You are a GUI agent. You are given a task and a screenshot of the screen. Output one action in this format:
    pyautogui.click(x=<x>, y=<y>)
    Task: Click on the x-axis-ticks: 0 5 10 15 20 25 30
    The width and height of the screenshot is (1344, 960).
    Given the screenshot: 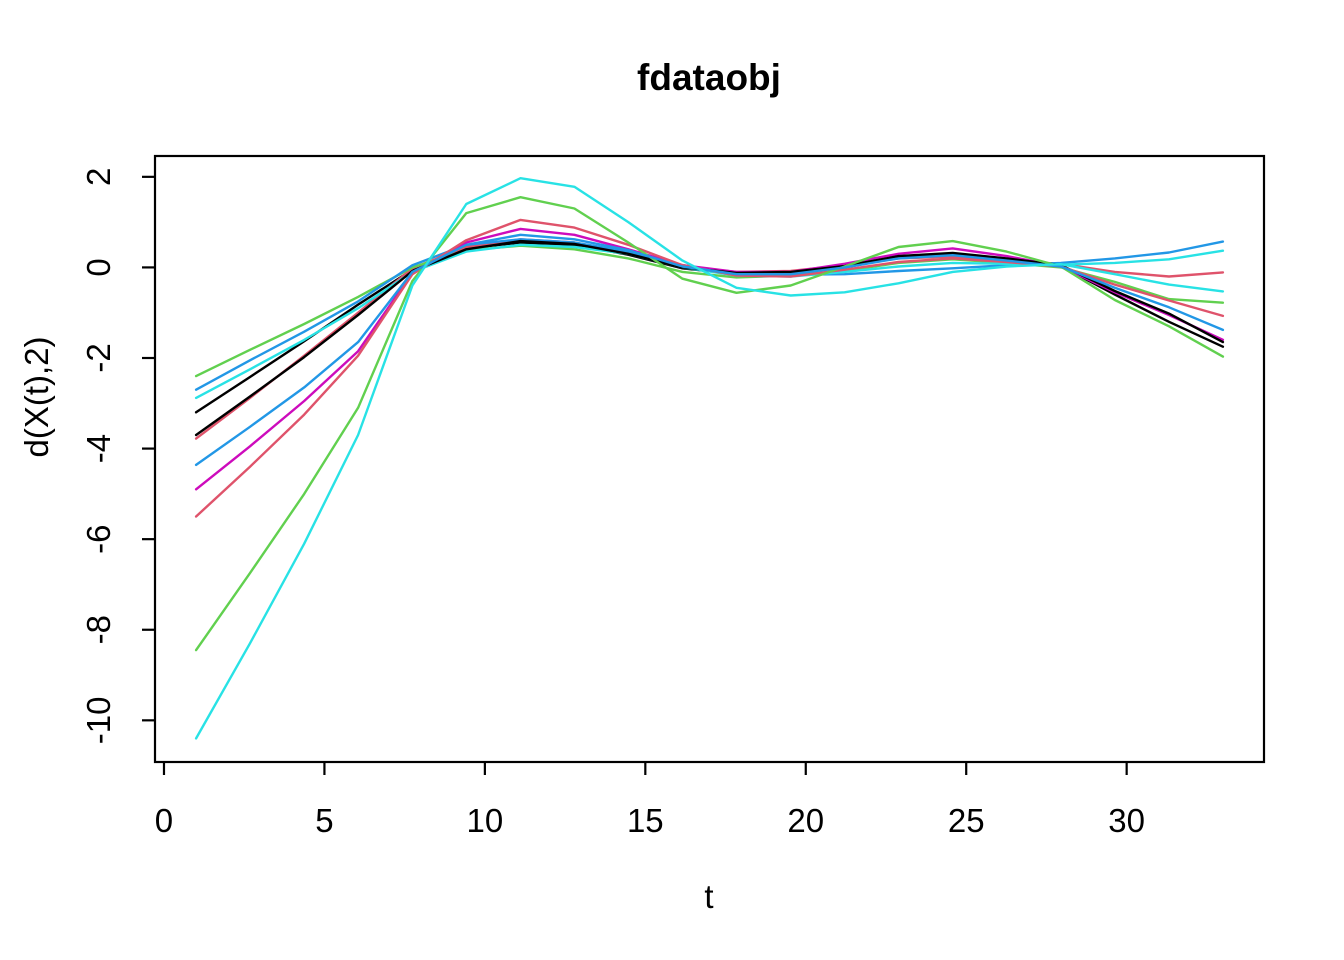 What is the action you would take?
    pyautogui.click(x=650, y=800)
    